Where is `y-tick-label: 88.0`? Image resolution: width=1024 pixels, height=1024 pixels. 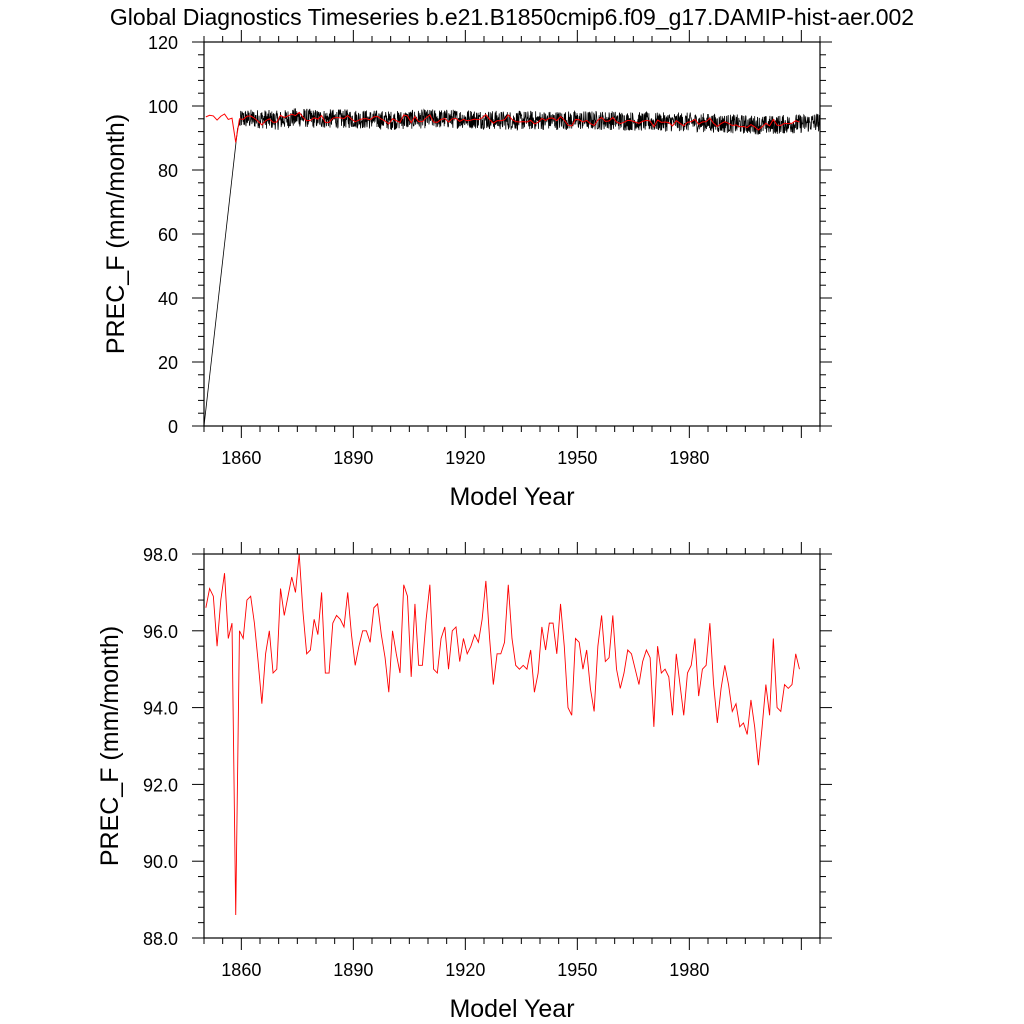
y-tick-label: 88.0 is located at coordinates (160, 939).